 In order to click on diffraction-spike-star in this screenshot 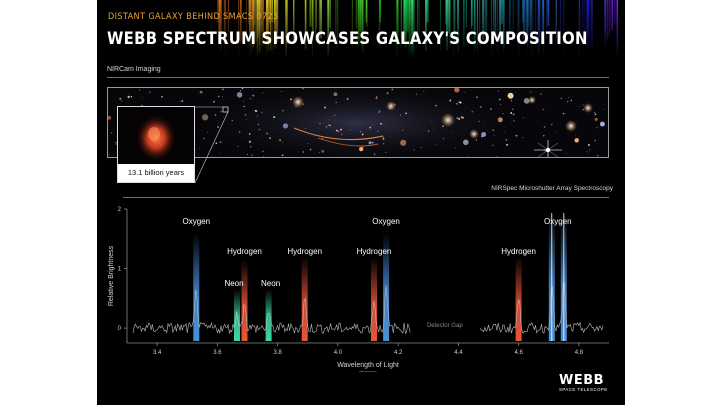, I will do `click(548, 148)`.